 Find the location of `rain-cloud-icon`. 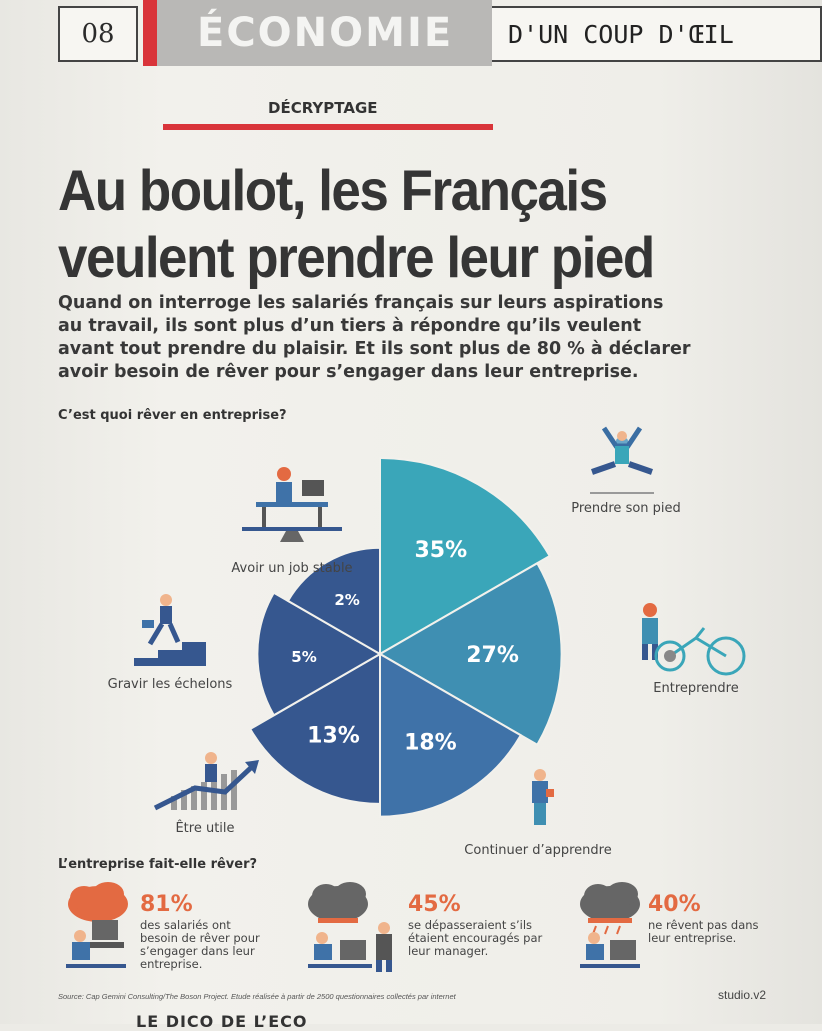

rain-cloud-icon is located at coordinates (610, 925).